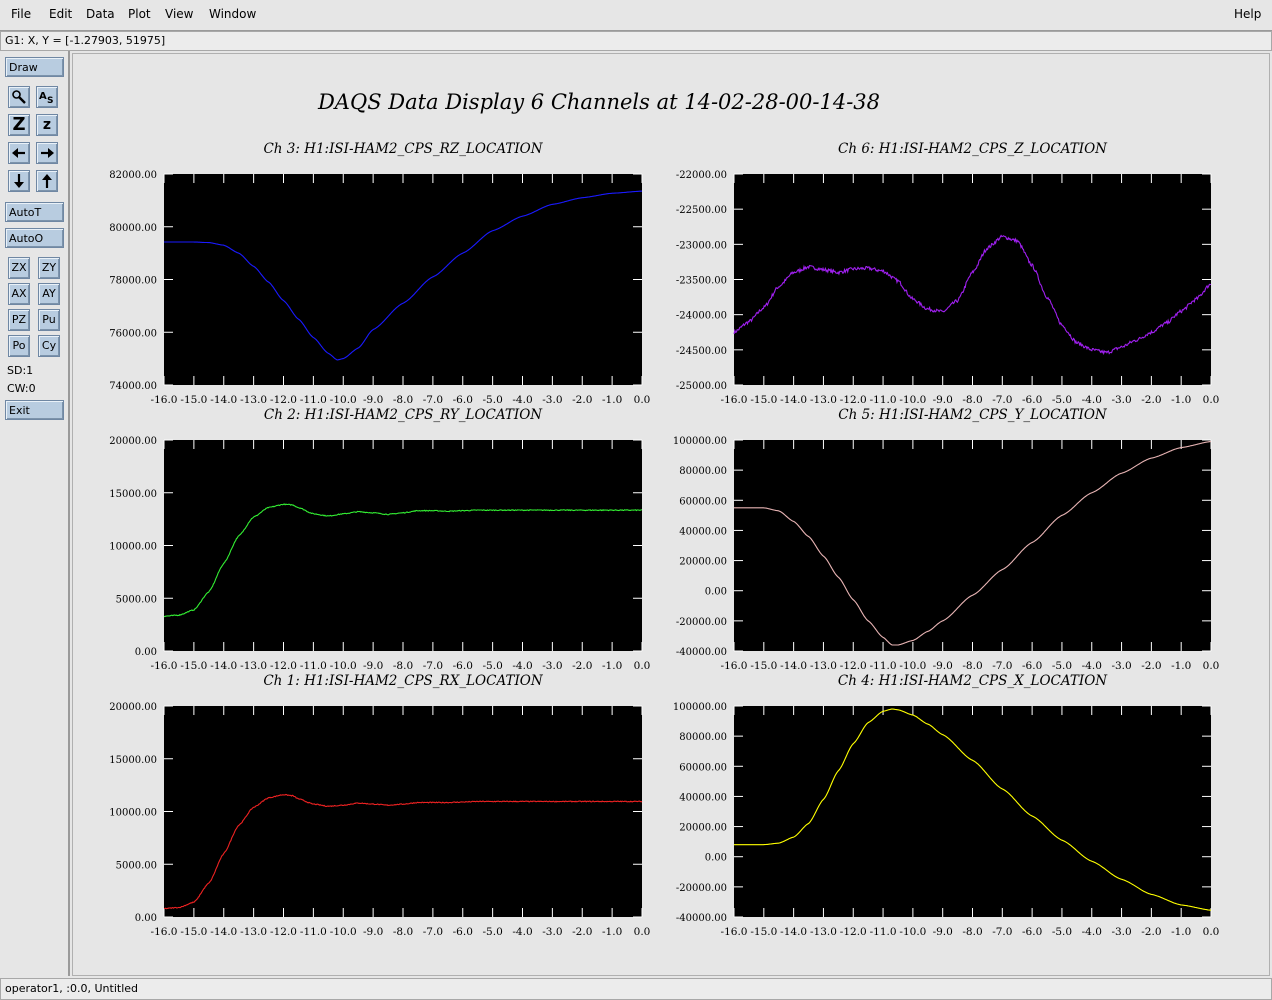  What do you see at coordinates (1002, 932) in the screenshot?
I see `x-tick-label: -7.0` at bounding box center [1002, 932].